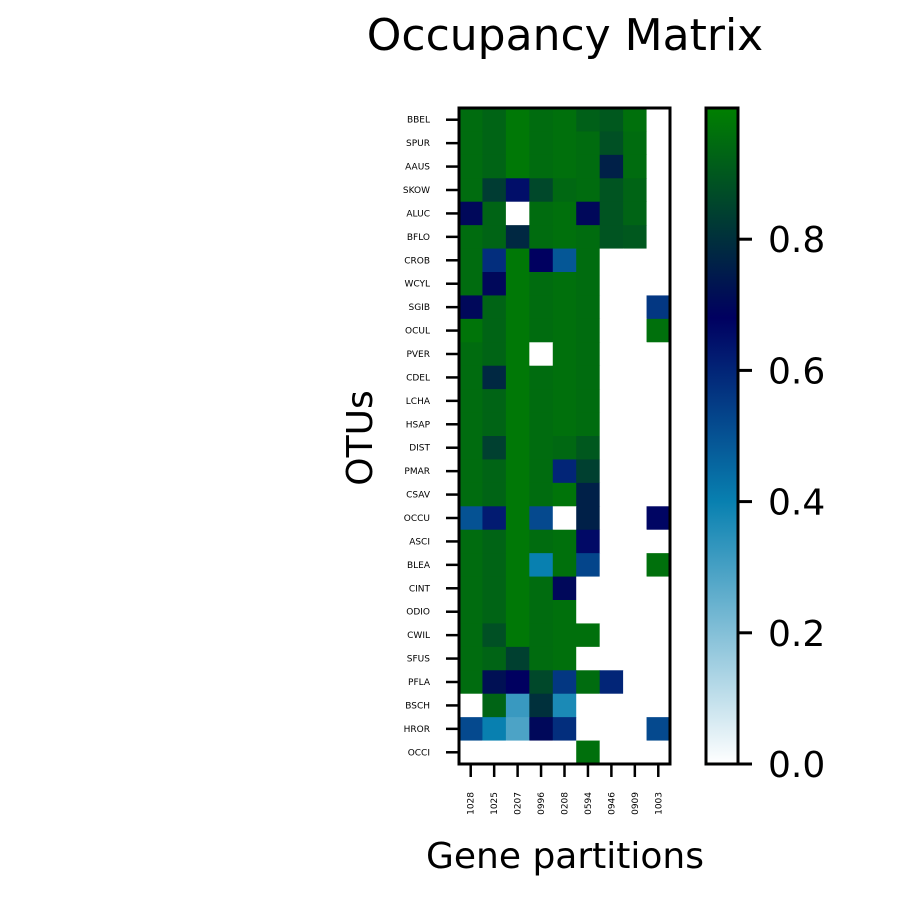 This screenshot has width=900, height=900. What do you see at coordinates (542, 803) in the screenshot?
I see `x-tick-label: 0996` at bounding box center [542, 803].